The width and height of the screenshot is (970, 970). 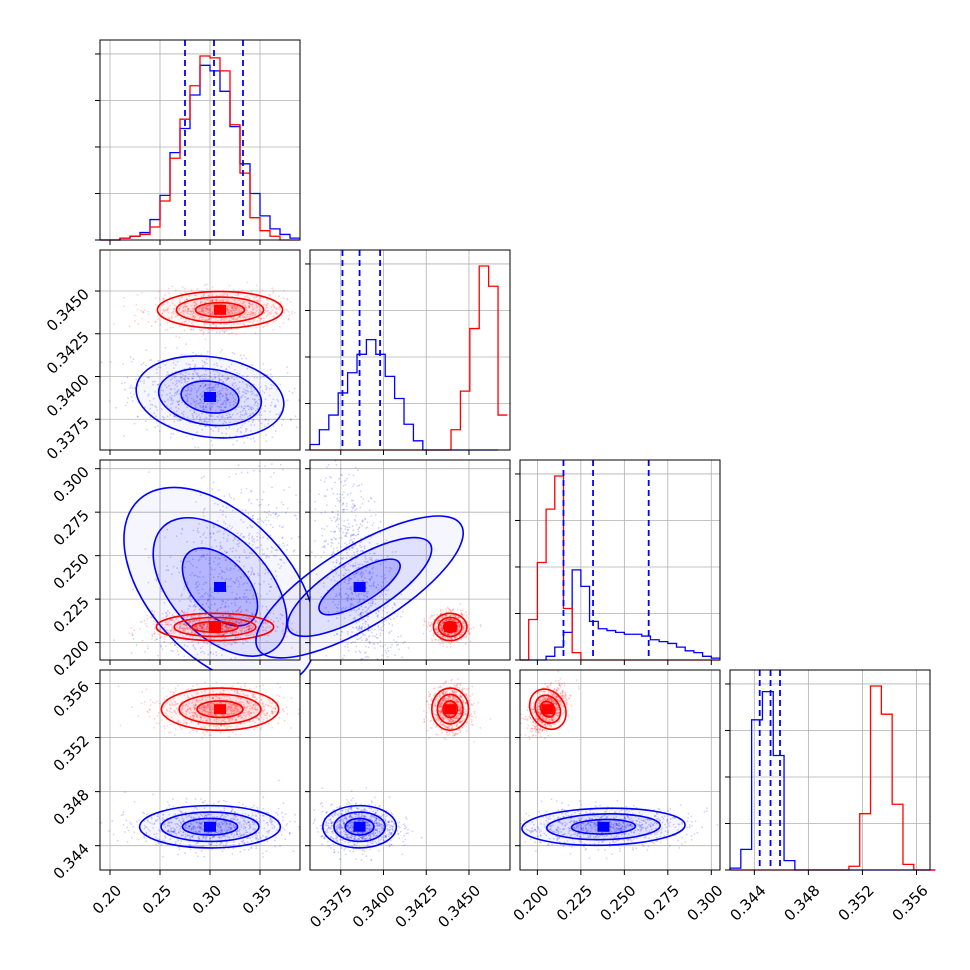 I want to click on y-tick-label: 0.275, so click(x=71, y=527).